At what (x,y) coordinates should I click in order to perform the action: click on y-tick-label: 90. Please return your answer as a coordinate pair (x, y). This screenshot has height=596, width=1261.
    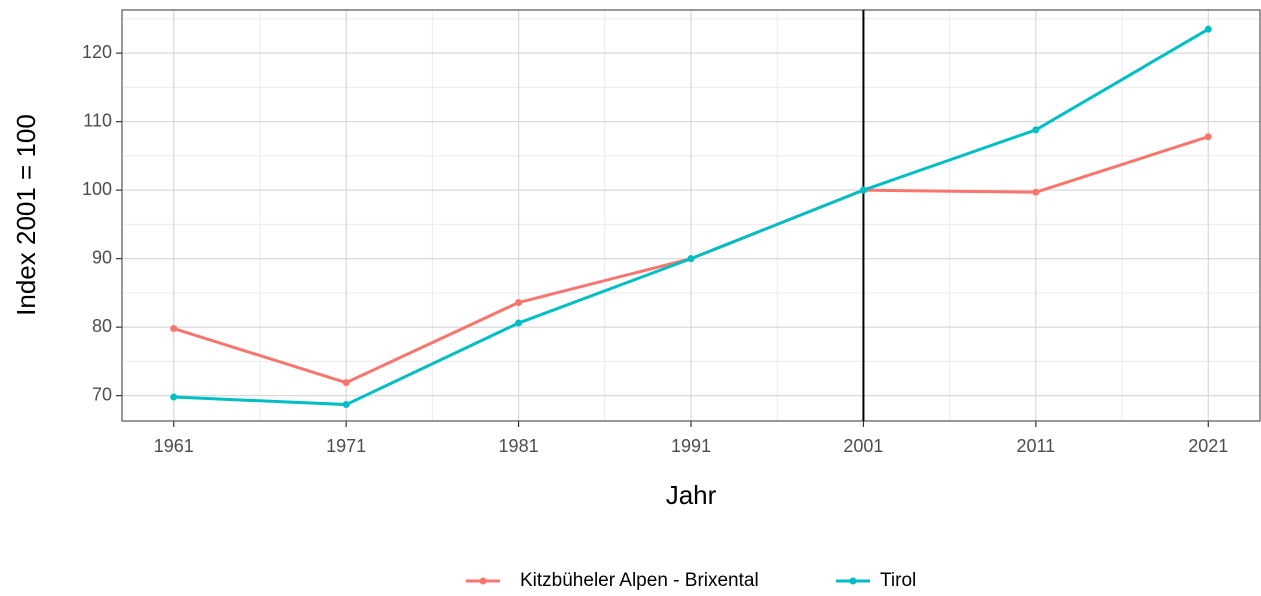
    Looking at the image, I should click on (102, 257).